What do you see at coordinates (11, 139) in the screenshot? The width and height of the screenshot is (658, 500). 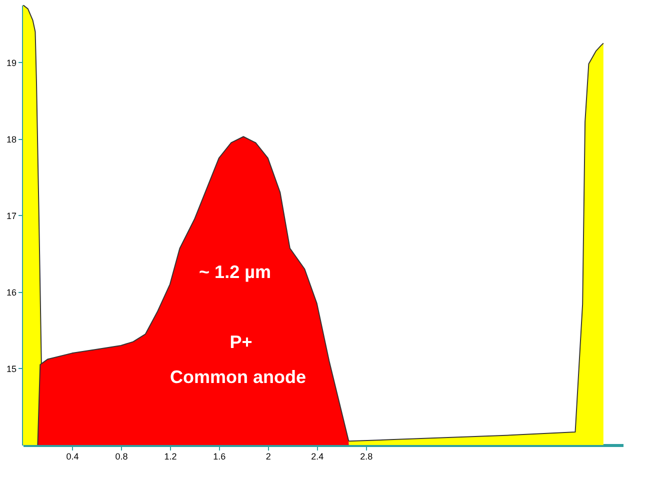 I see `y-tick-label: 18` at bounding box center [11, 139].